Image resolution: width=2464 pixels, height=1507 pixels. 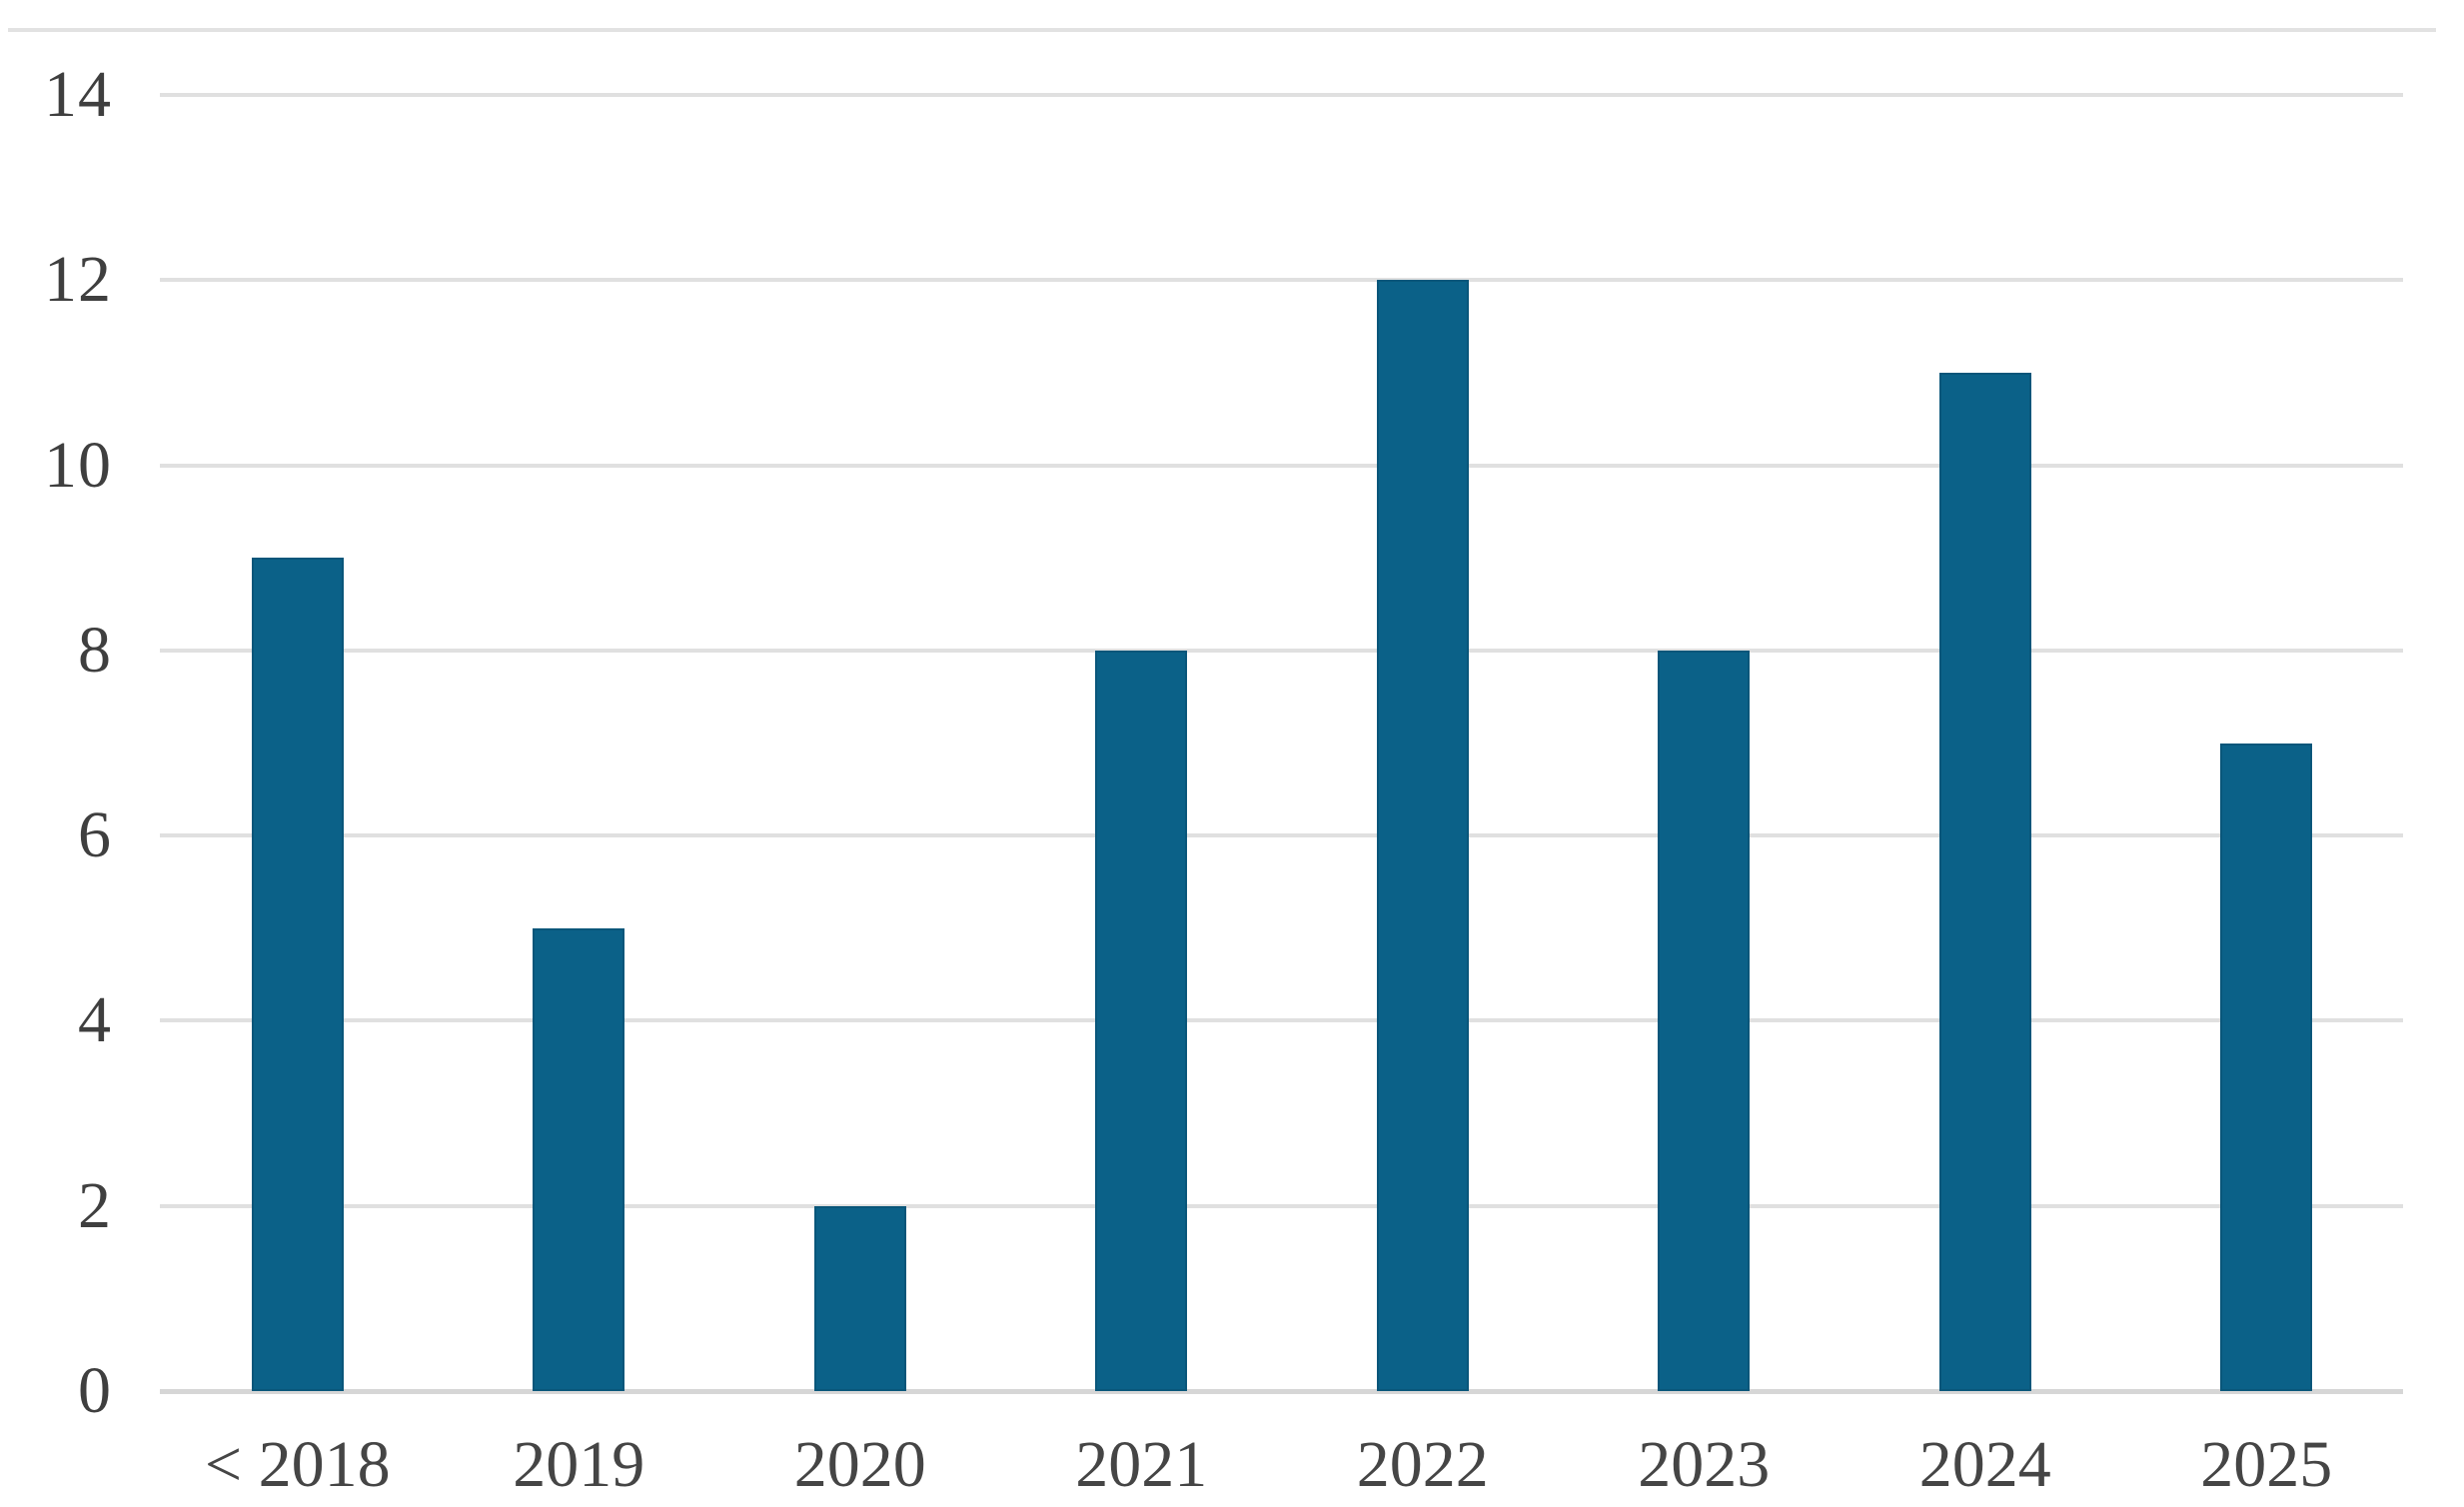 What do you see at coordinates (2266, 1067) in the screenshot?
I see `bar-2025` at bounding box center [2266, 1067].